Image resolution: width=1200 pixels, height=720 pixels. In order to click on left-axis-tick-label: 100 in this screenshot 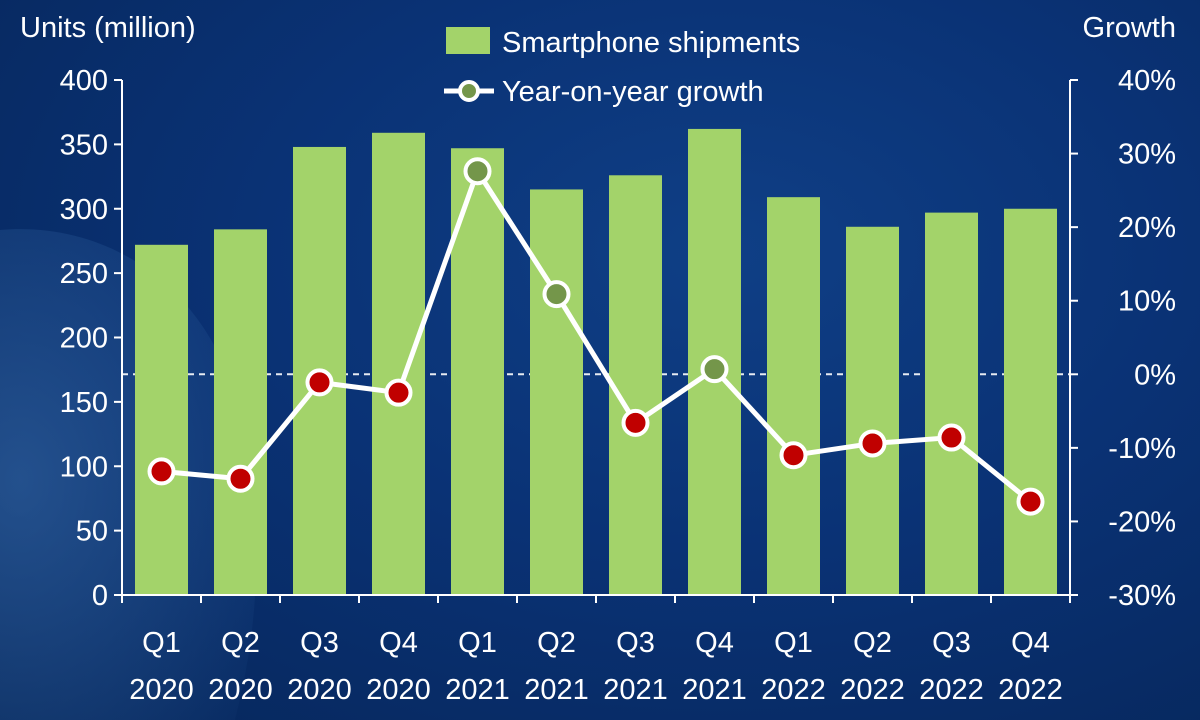, I will do `click(84, 467)`.